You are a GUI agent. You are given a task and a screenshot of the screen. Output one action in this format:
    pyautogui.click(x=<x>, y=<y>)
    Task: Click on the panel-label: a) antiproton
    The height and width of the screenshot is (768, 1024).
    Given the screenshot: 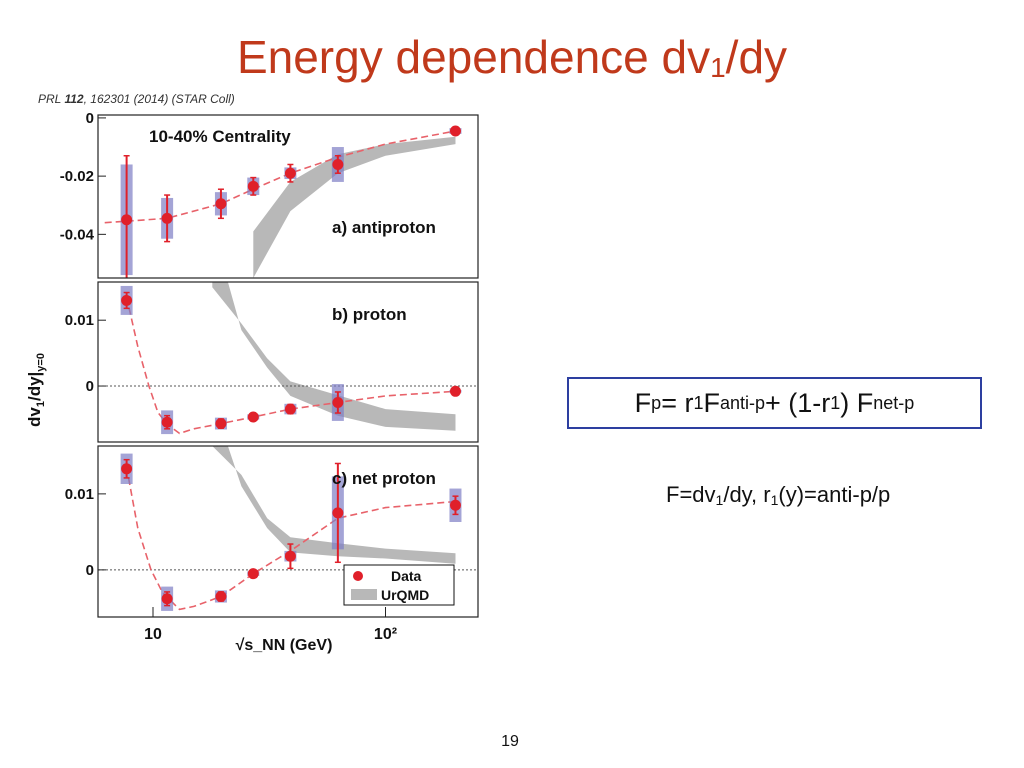 What is the action you would take?
    pyautogui.click(x=384, y=227)
    